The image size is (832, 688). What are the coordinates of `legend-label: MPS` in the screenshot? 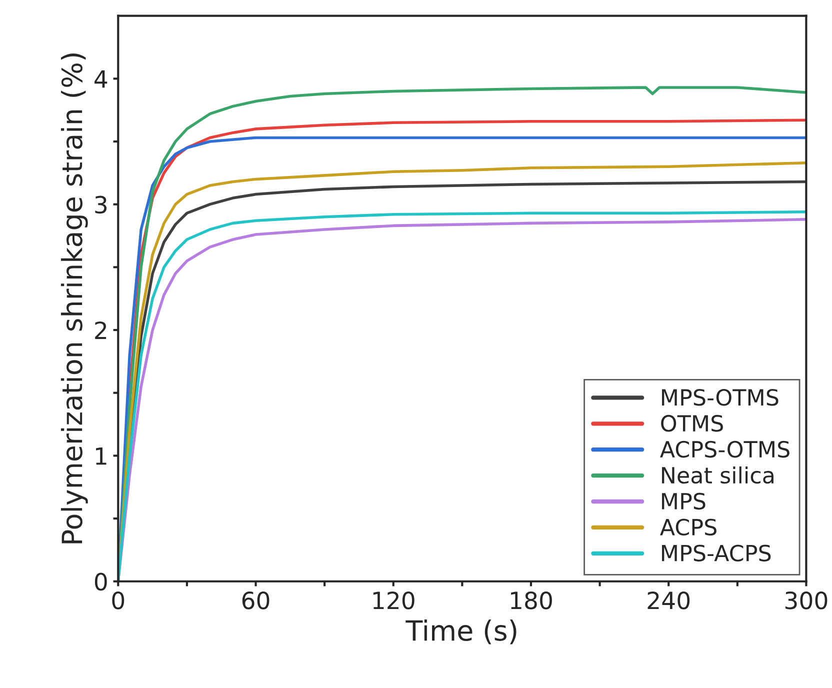 It's located at (684, 501).